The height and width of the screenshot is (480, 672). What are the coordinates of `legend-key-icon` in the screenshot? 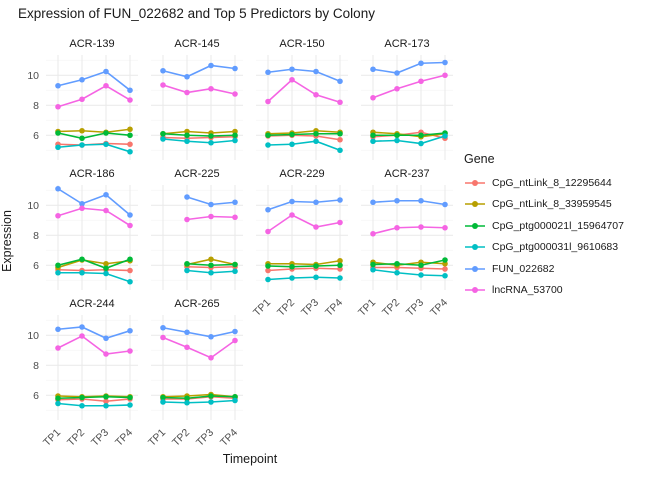 It's located at (475, 204).